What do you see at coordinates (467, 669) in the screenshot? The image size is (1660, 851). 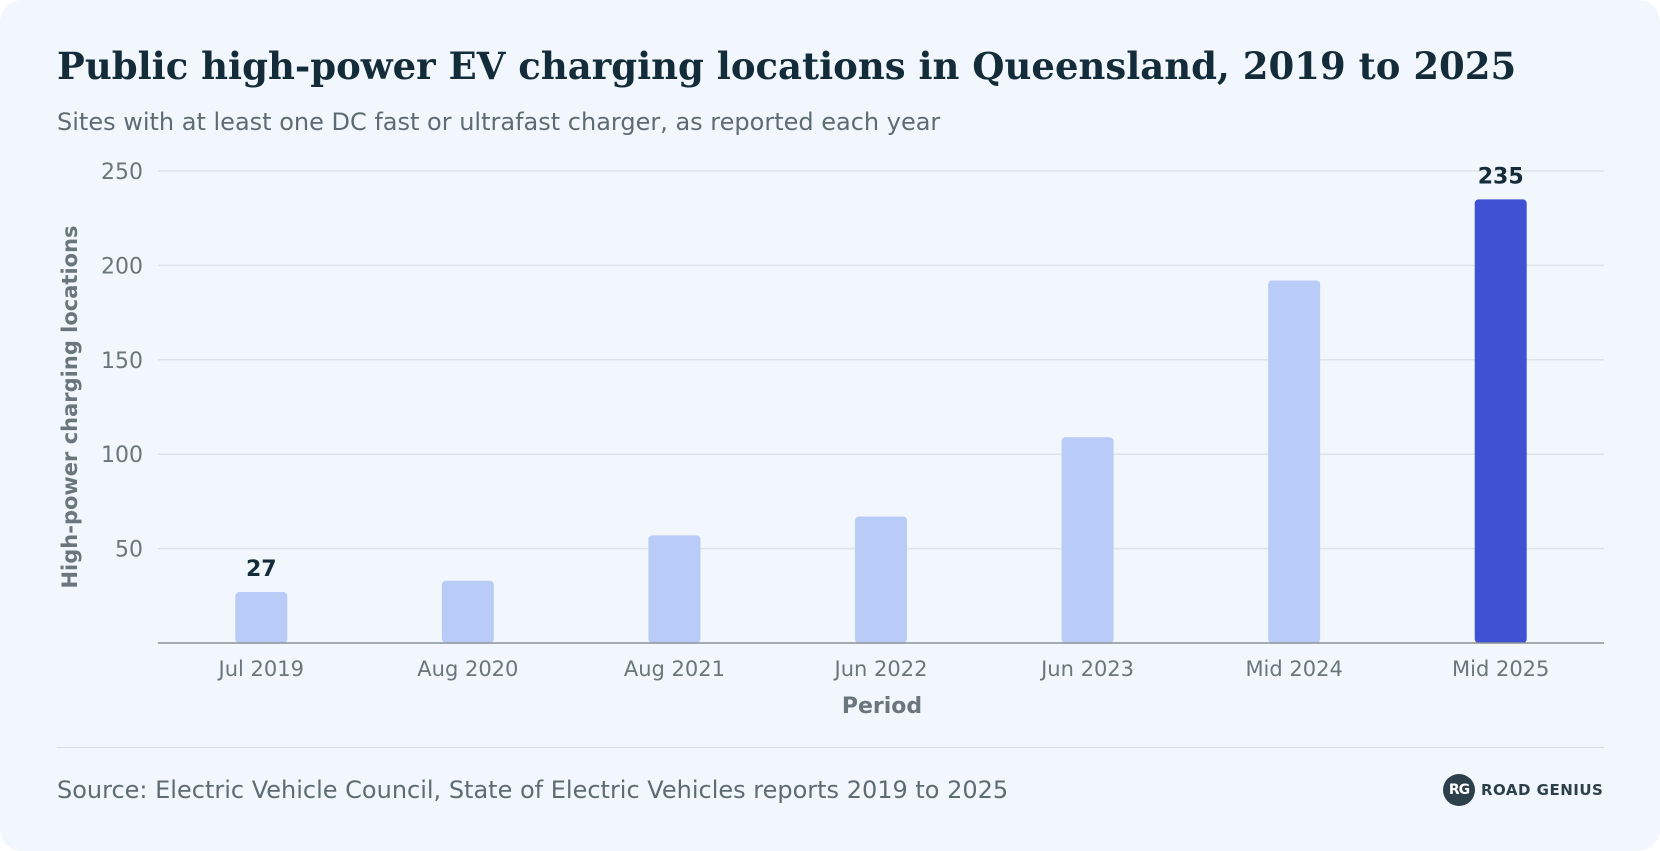 I see `x-tick-label: Aug 2020` at bounding box center [467, 669].